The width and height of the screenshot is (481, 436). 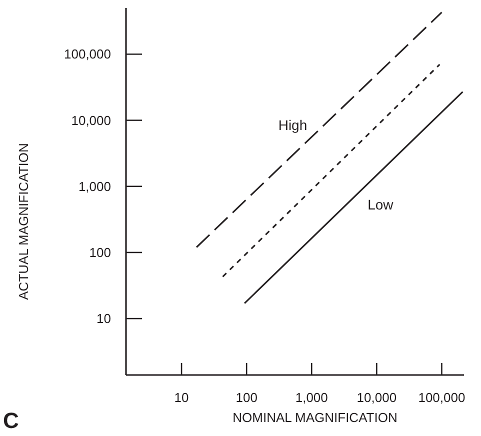 What do you see at coordinates (11, 420) in the screenshot?
I see `text: C` at bounding box center [11, 420].